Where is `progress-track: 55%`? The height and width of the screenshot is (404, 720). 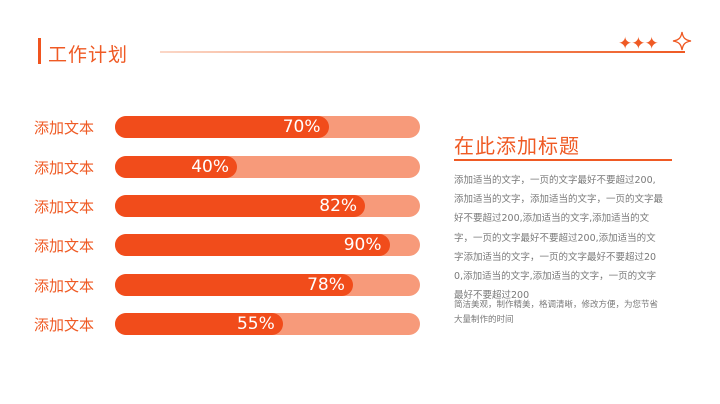 progress-track: 55% is located at coordinates (267, 324).